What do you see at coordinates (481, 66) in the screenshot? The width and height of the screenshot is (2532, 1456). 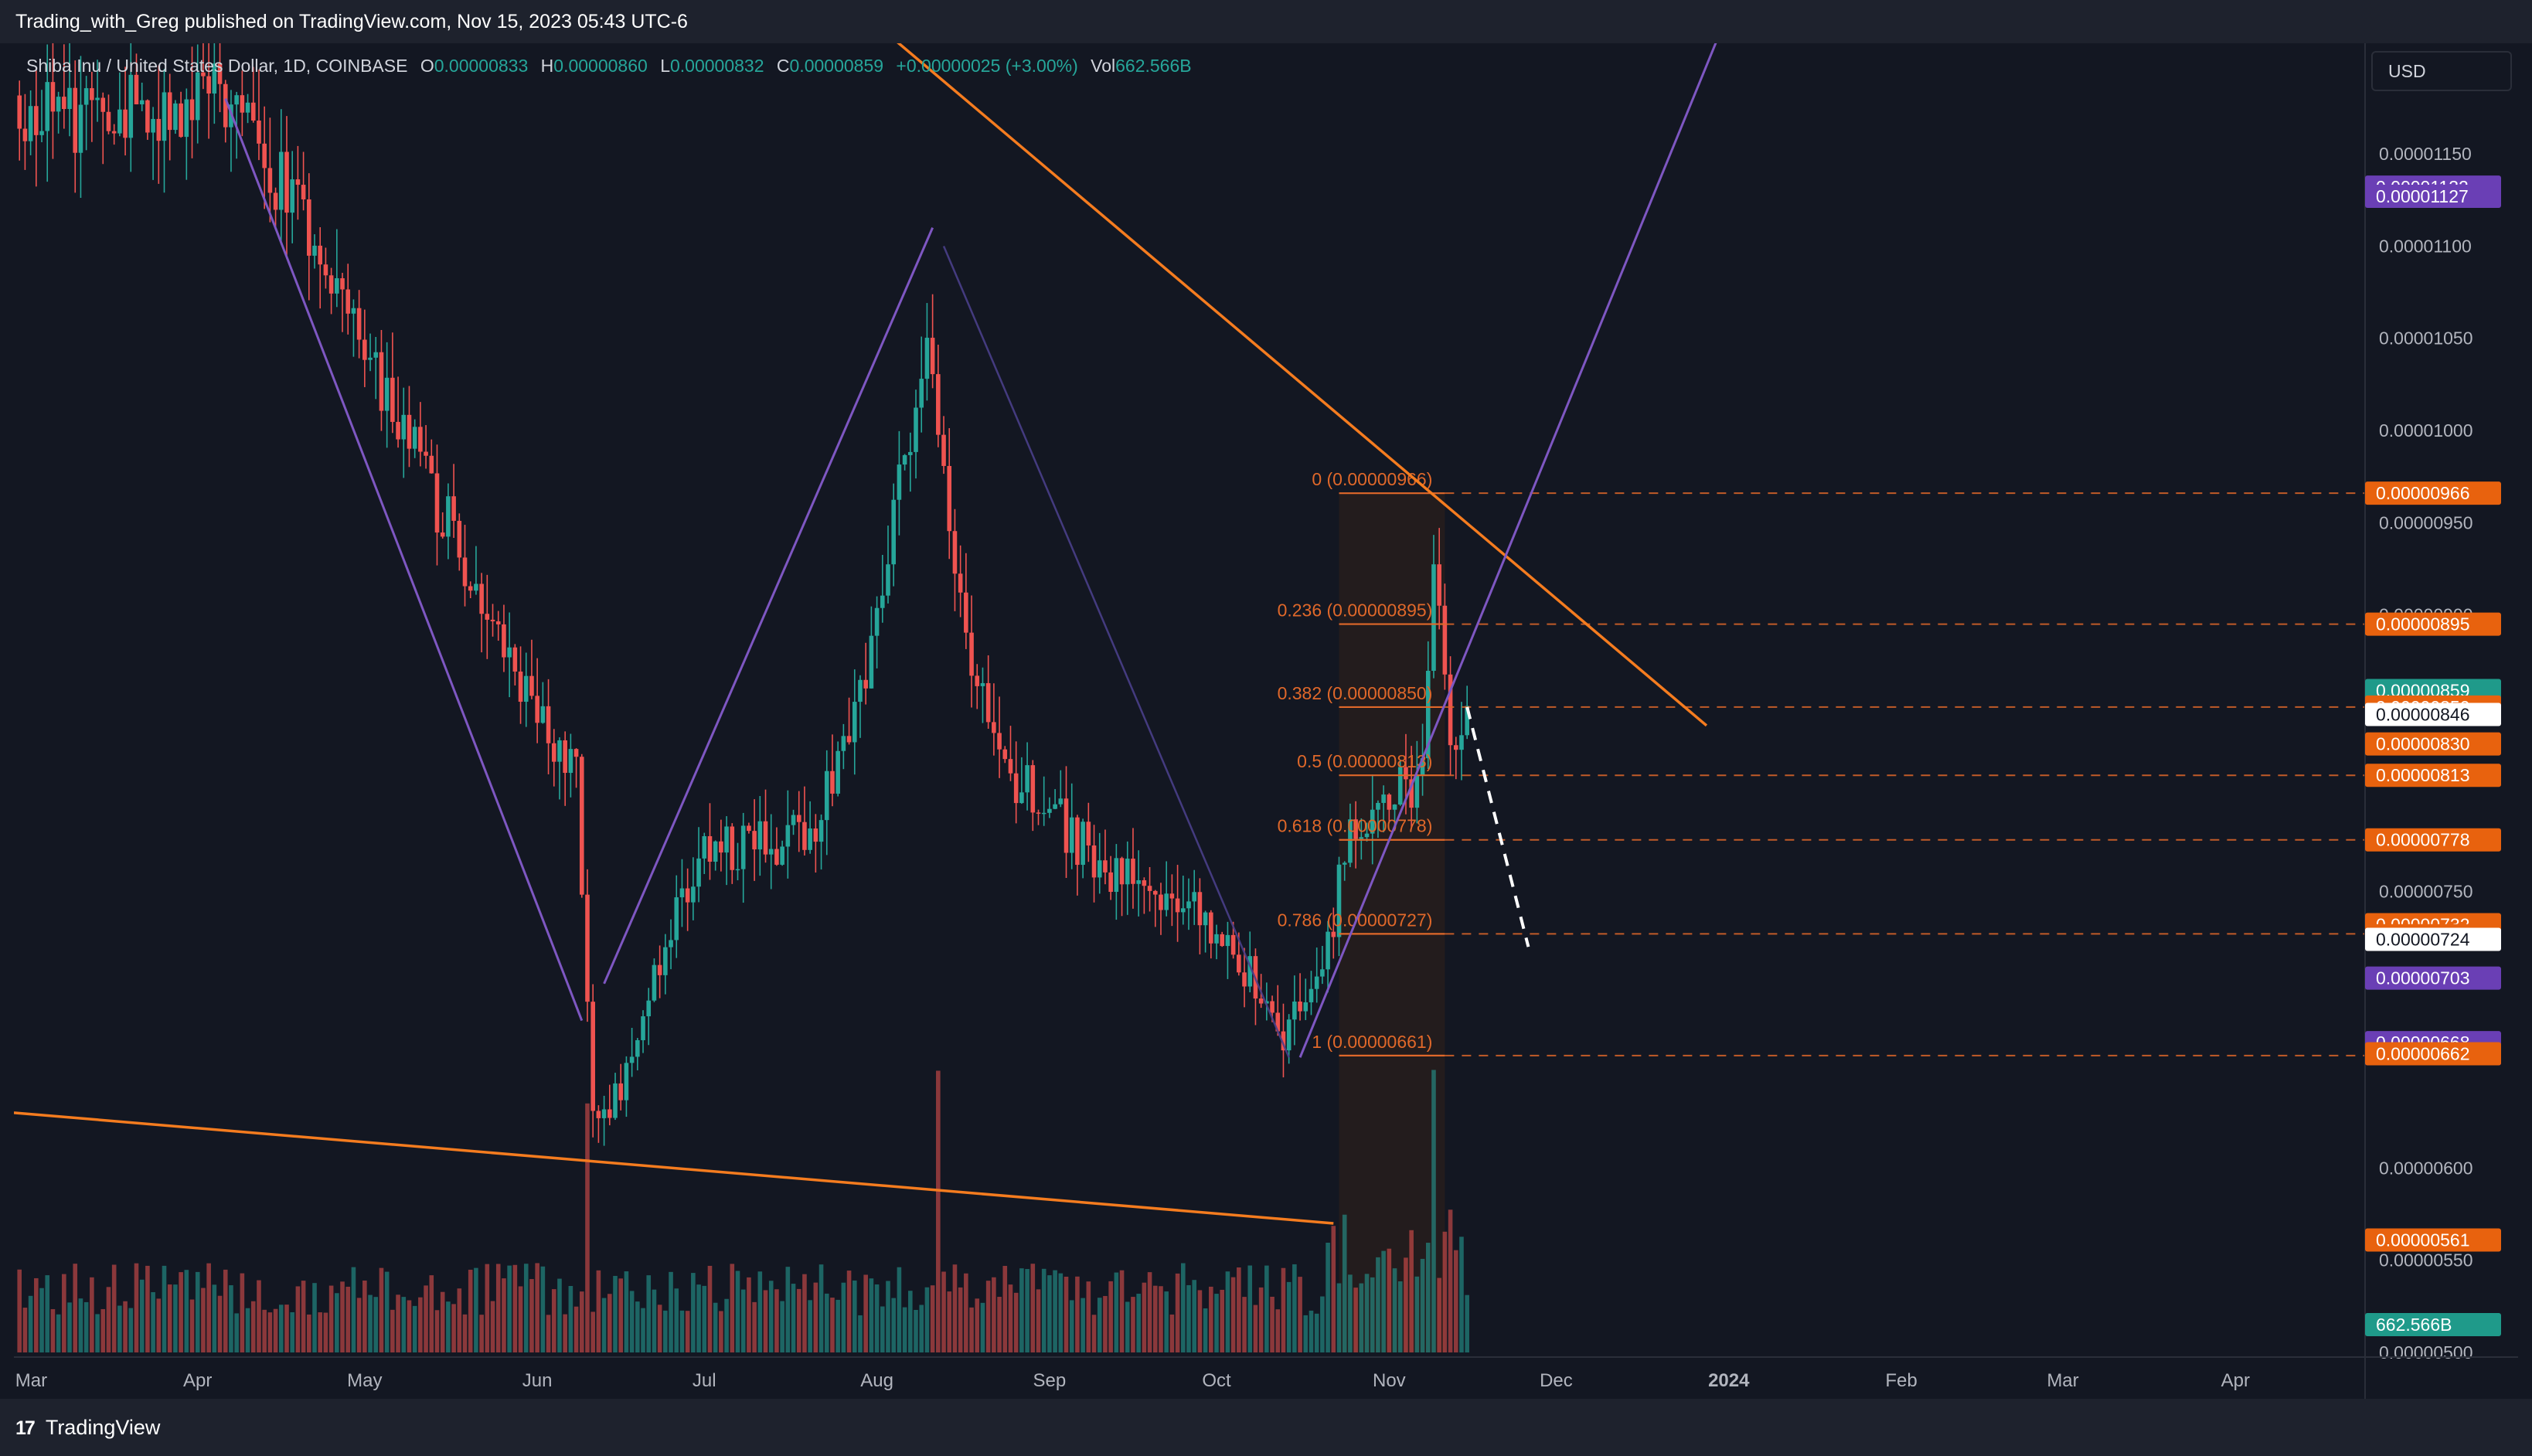 I see `open-value: 0.00000833` at bounding box center [481, 66].